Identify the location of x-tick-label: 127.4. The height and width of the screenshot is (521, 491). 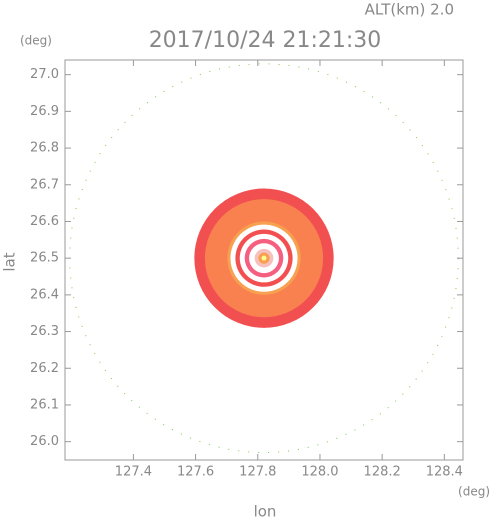
(133, 472).